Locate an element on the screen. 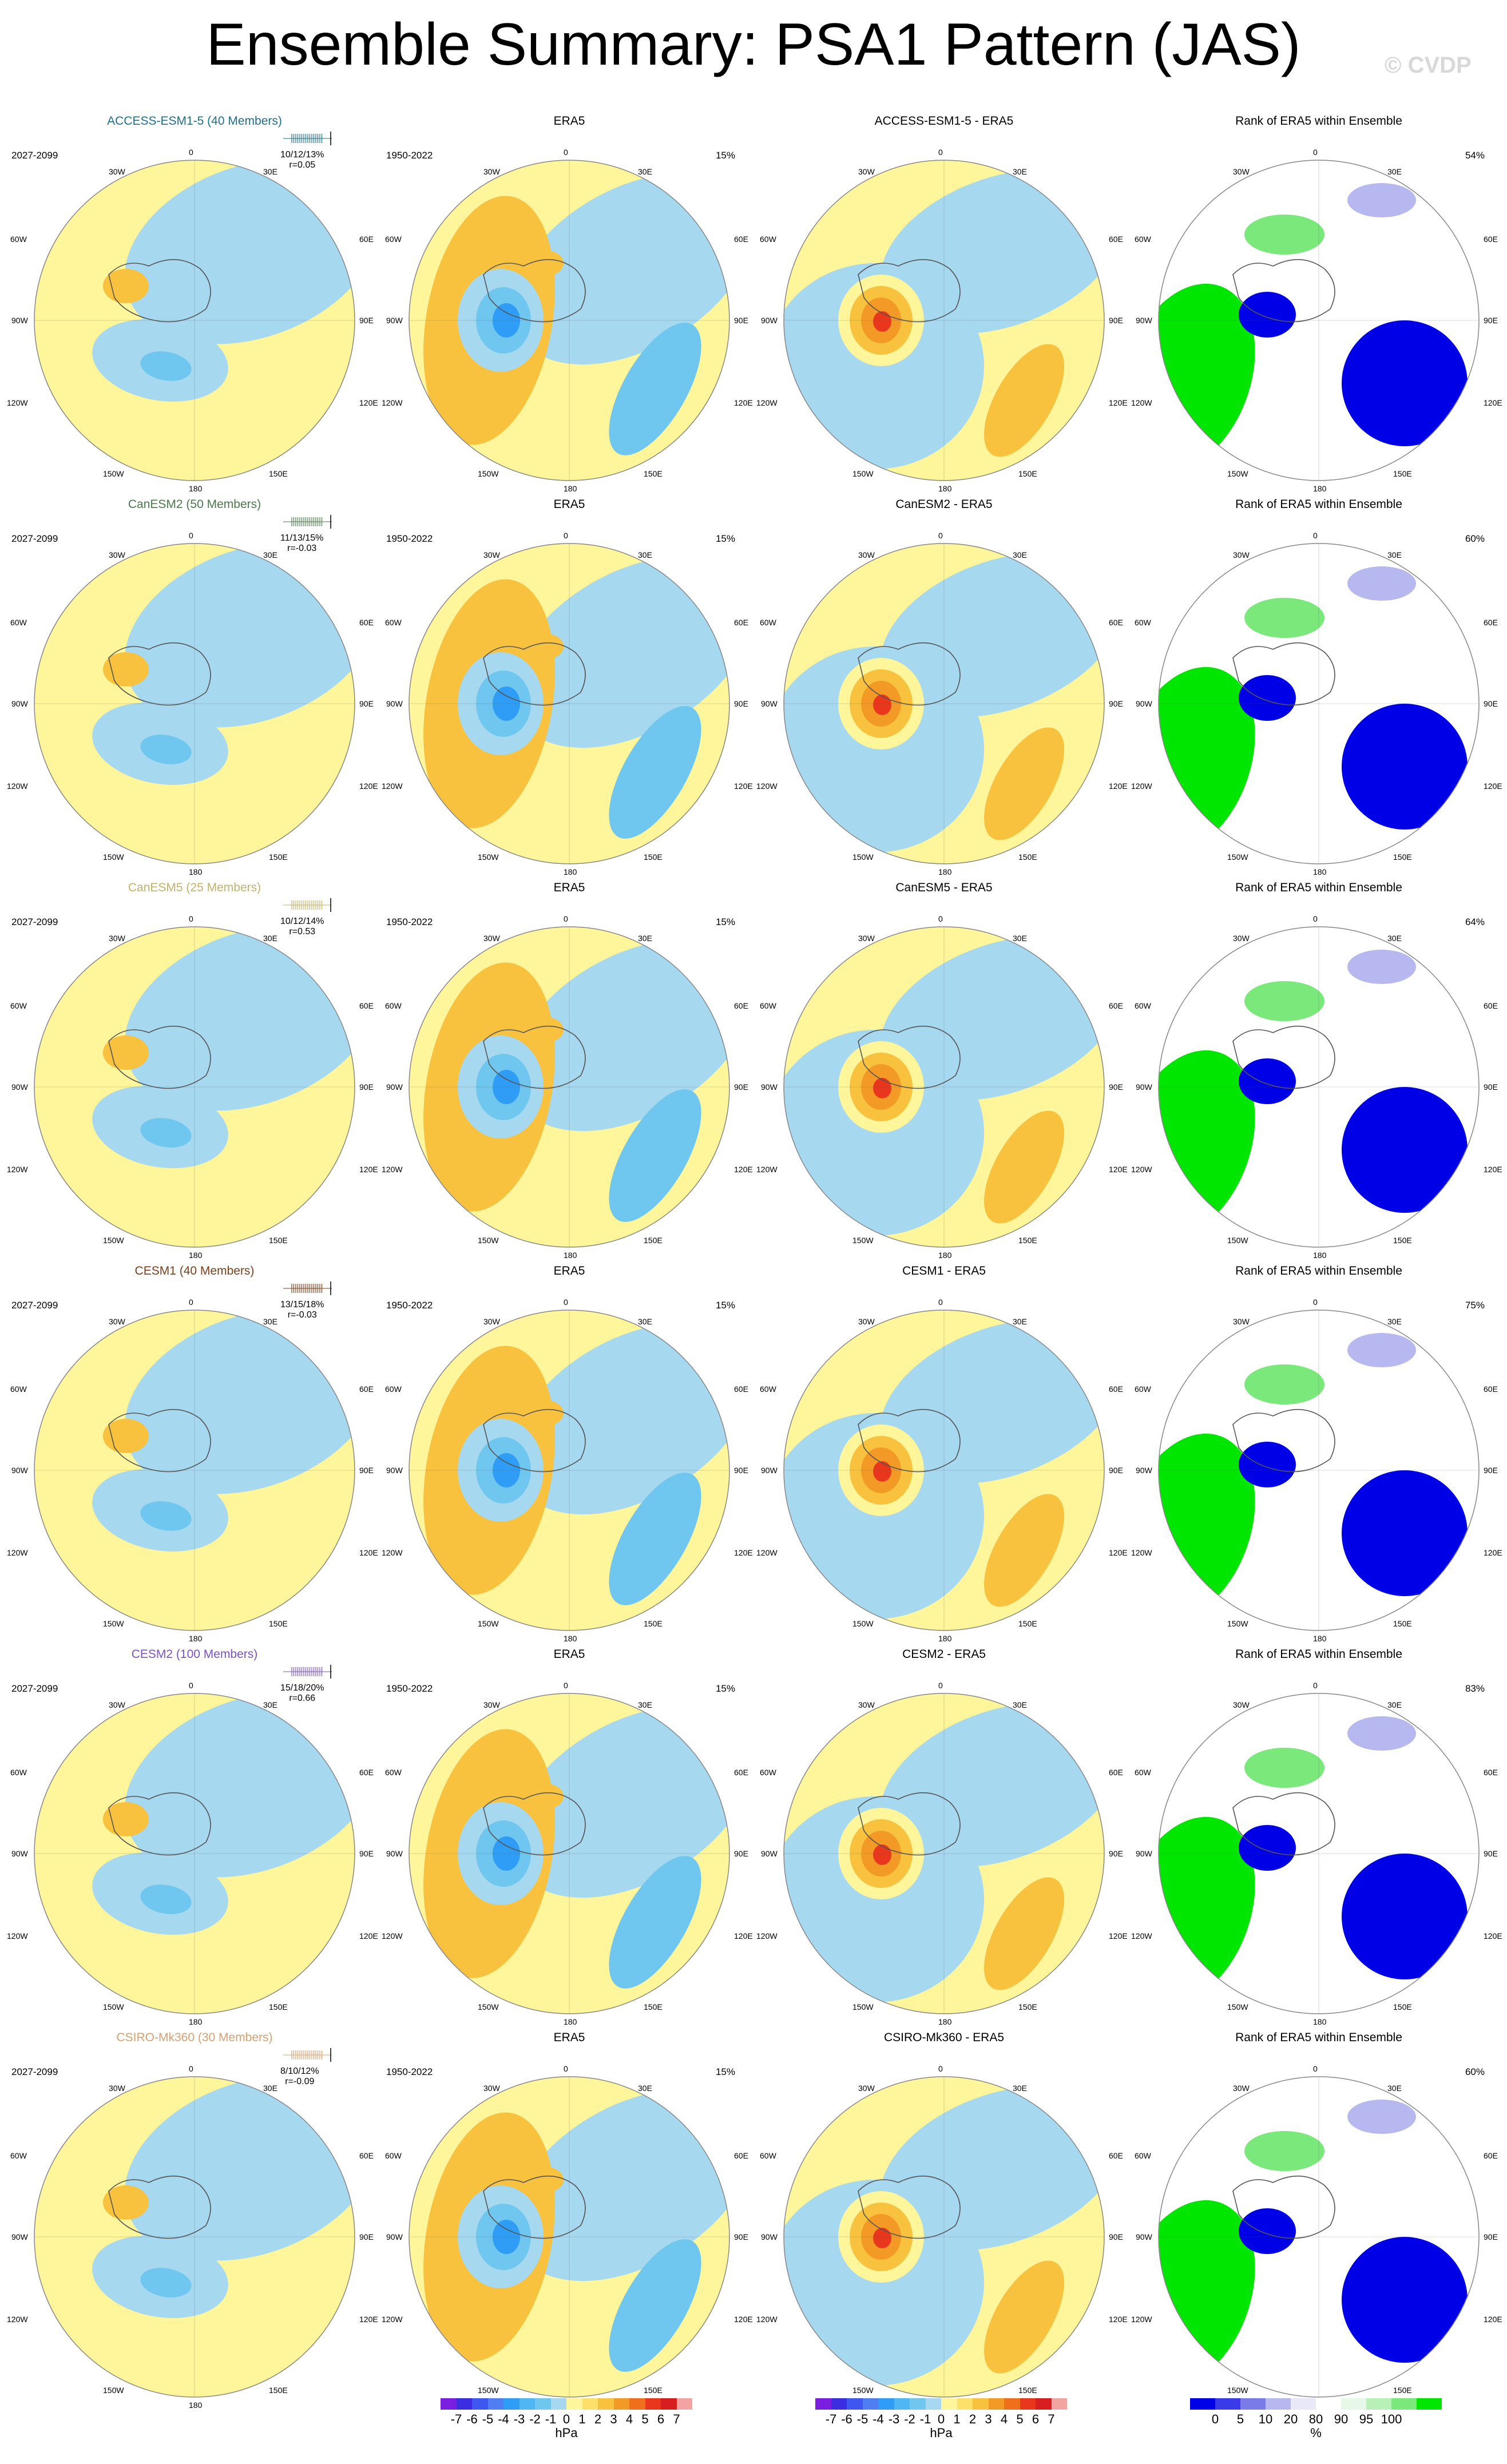 The image size is (1507, 2464). colorbar-tick-label: 3 is located at coordinates (988, 2419).